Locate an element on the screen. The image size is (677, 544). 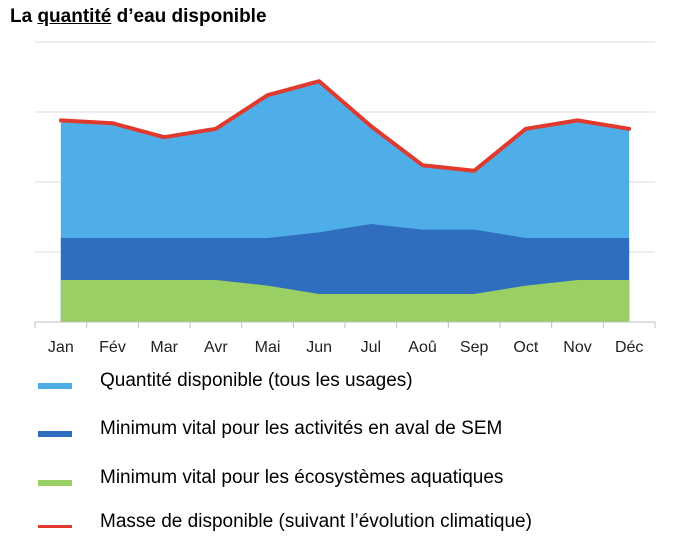
legend-swatch-available is located at coordinates (55, 386).